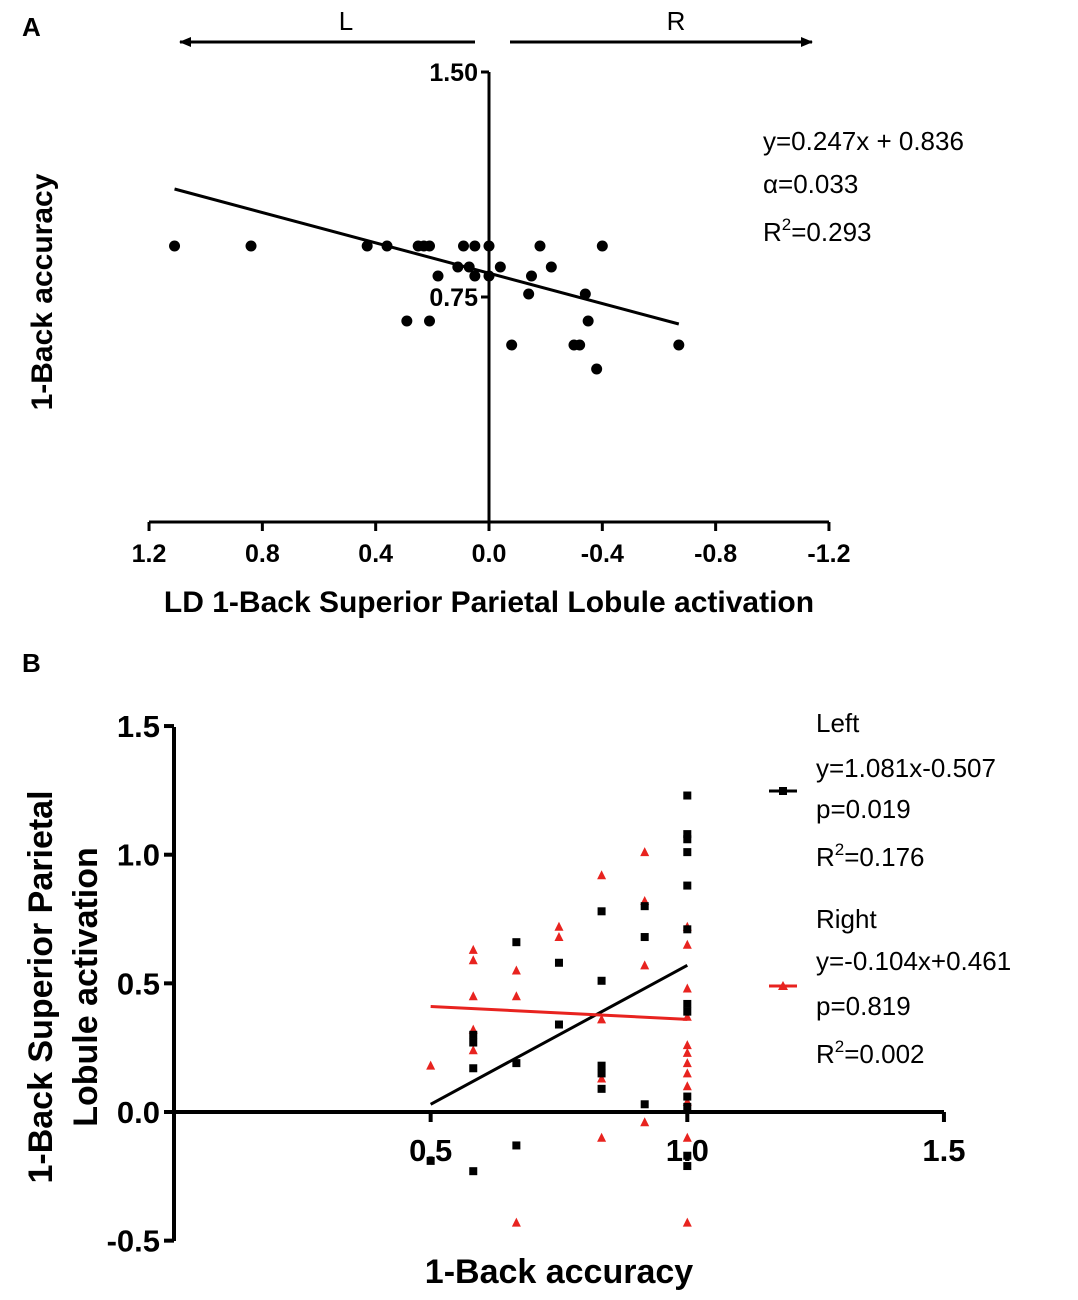 The image size is (1078, 1300). I want to click on a-x-tick-label: 0.8, so click(262, 554).